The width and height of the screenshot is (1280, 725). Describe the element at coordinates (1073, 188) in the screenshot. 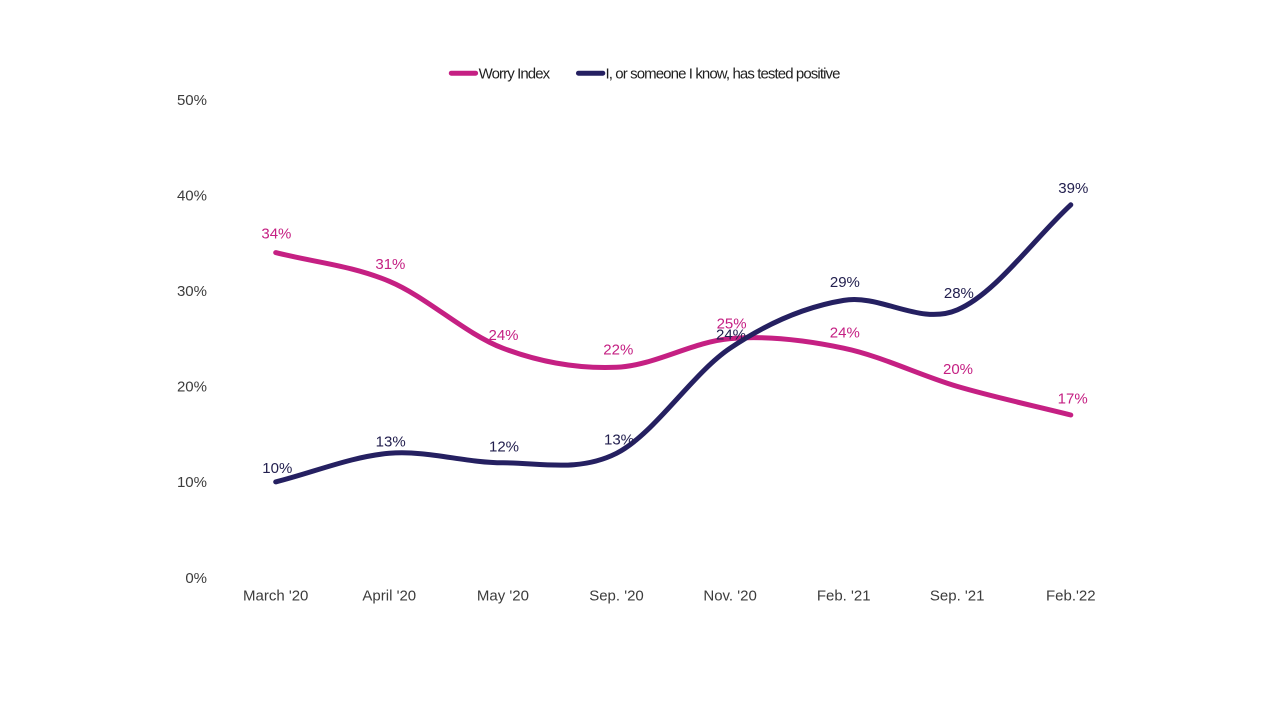

I see `svg-text: 39%` at that location.